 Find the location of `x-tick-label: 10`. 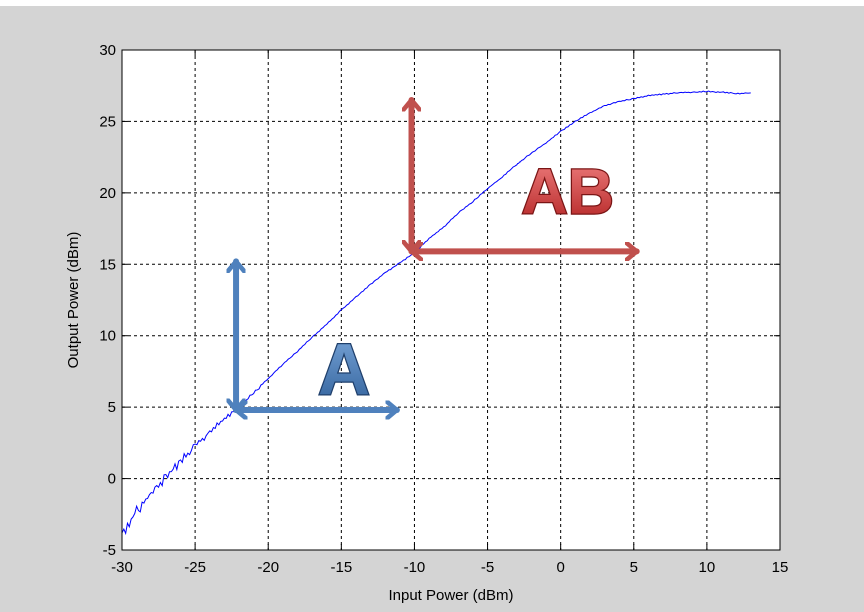

x-tick-label: 10 is located at coordinates (707, 567).